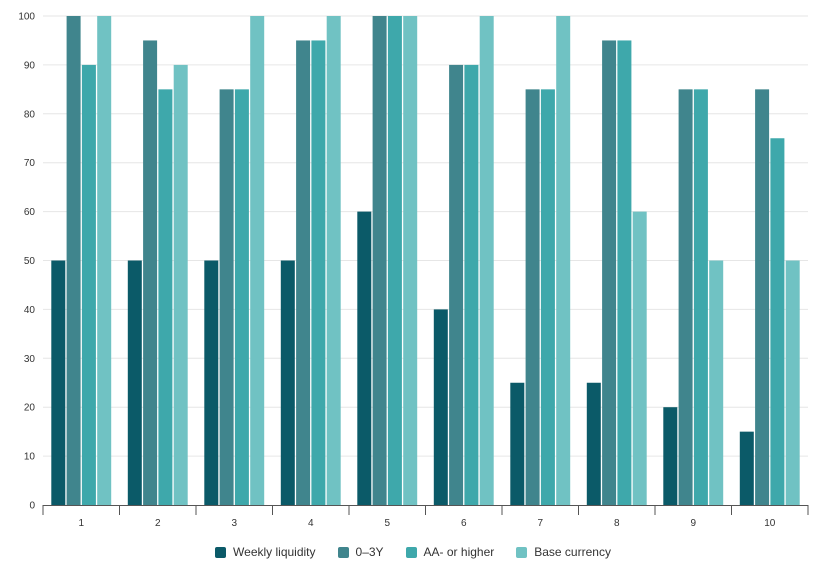 This screenshot has width=826, height=570. Describe the element at coordinates (30, 163) in the screenshot. I see `y-tick-label: 70` at that location.